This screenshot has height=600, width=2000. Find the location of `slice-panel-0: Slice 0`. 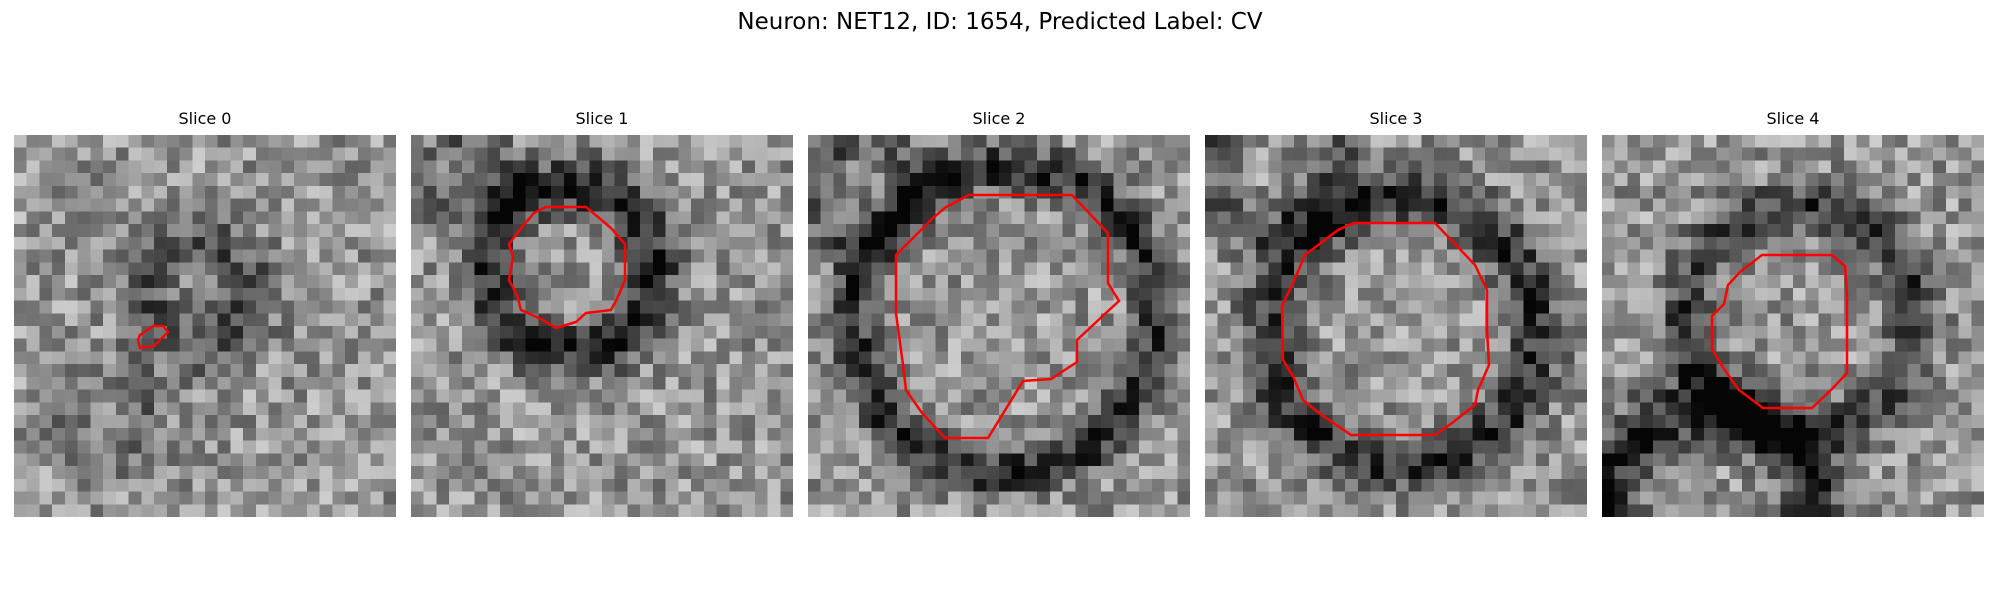

slice-panel-0: Slice 0 is located at coordinates (205, 312).